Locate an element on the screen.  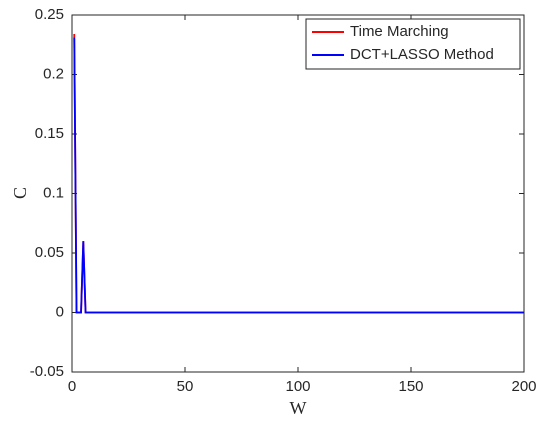
x-tick-label: 200 is located at coordinates (523, 386).